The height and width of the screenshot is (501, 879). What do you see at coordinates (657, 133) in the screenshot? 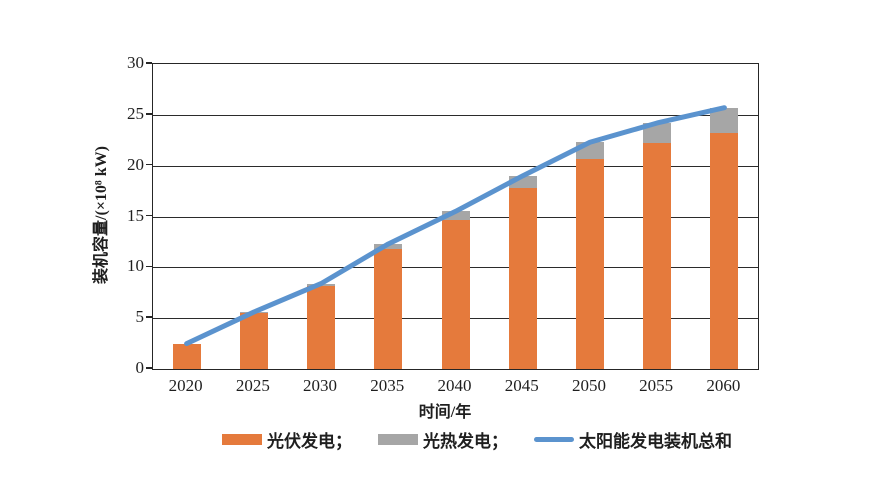
I see `bar-csp-2055` at bounding box center [657, 133].